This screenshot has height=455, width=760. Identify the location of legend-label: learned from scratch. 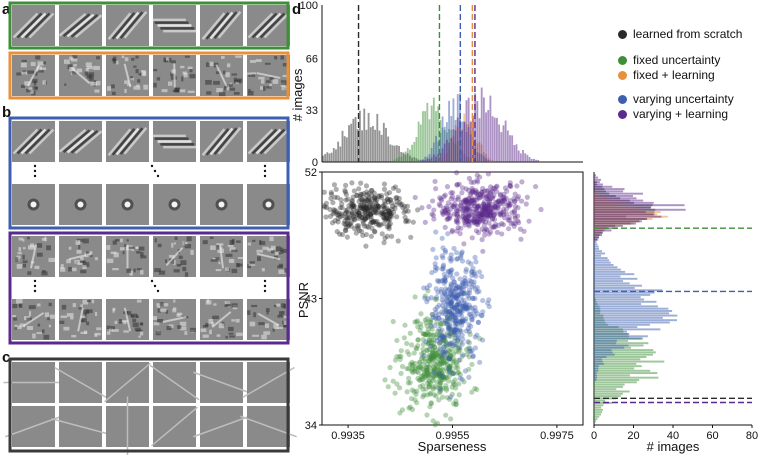
(688, 34).